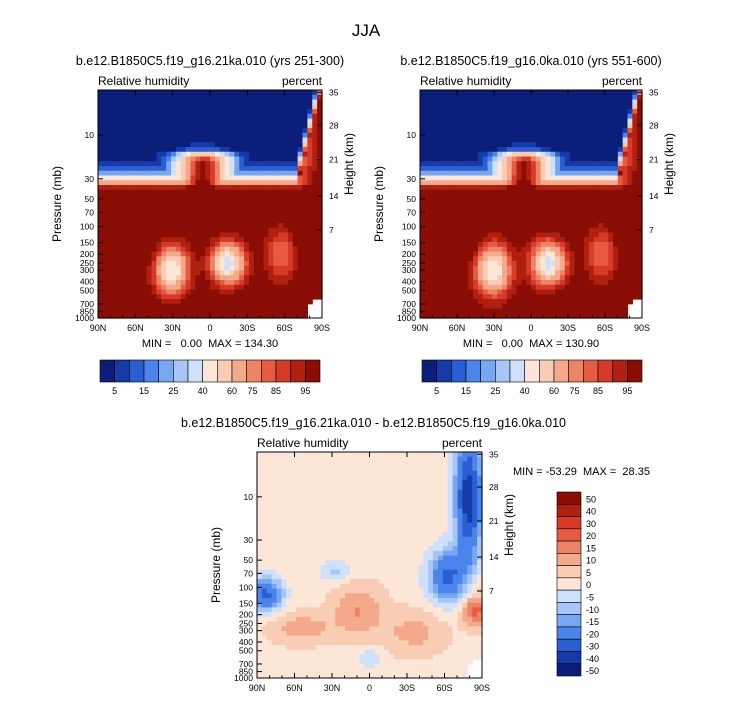 Image resolution: width=733 pixels, height=701 pixels. What do you see at coordinates (87, 227) in the screenshot?
I see `y-tick-label: 100` at bounding box center [87, 227].